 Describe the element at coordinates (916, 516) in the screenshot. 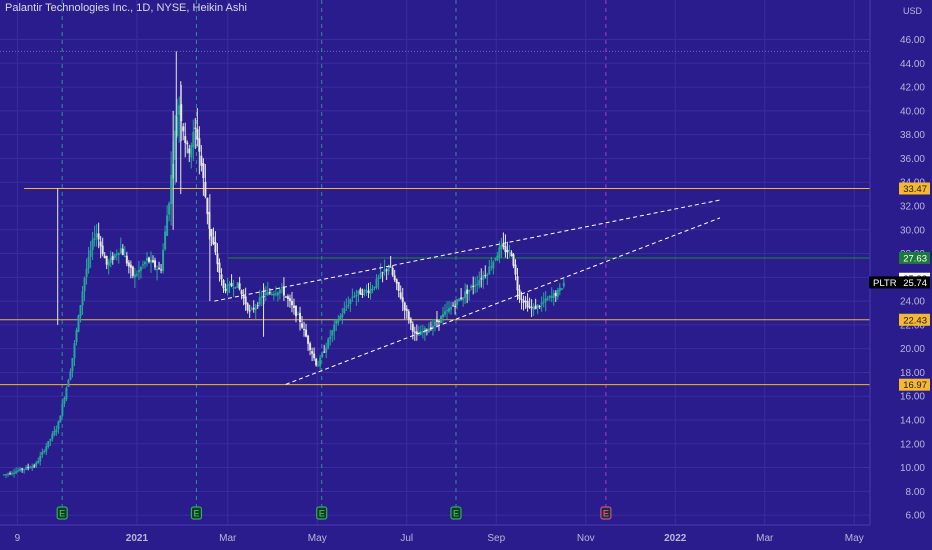

I see `y-tick-label: 6.00` at that location.